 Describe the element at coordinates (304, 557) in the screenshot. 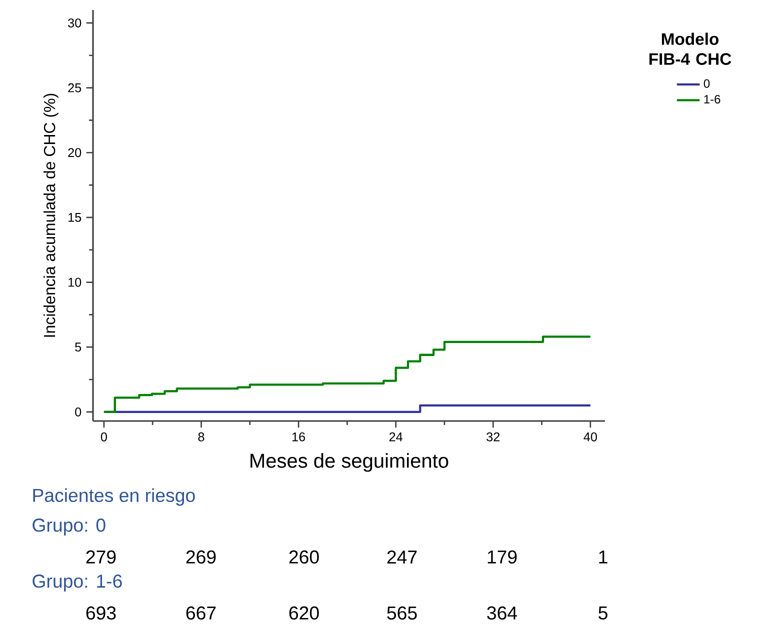

I see `text: 260` at that location.